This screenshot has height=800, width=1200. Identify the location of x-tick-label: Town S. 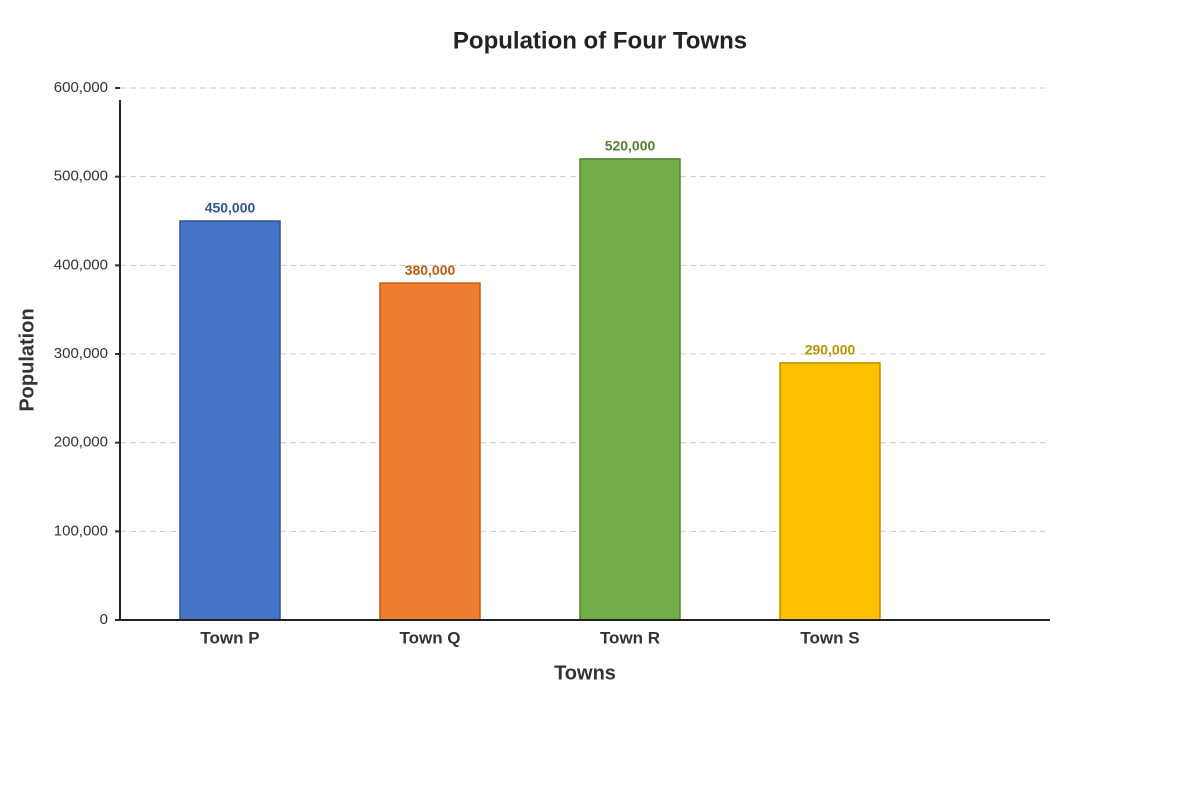
(829, 637).